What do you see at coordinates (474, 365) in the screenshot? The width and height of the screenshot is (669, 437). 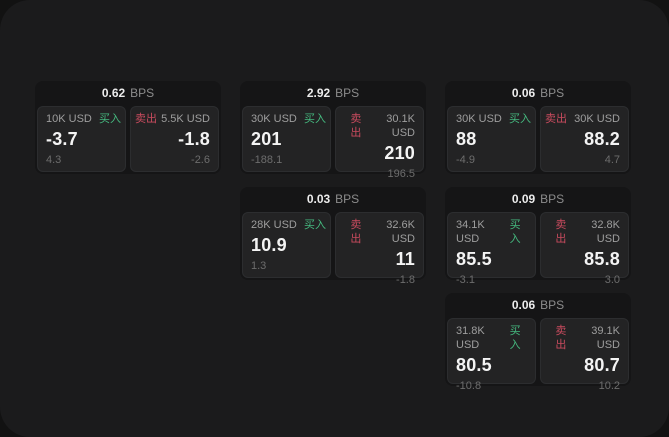 I see `buy-price: 80.5` at bounding box center [474, 365].